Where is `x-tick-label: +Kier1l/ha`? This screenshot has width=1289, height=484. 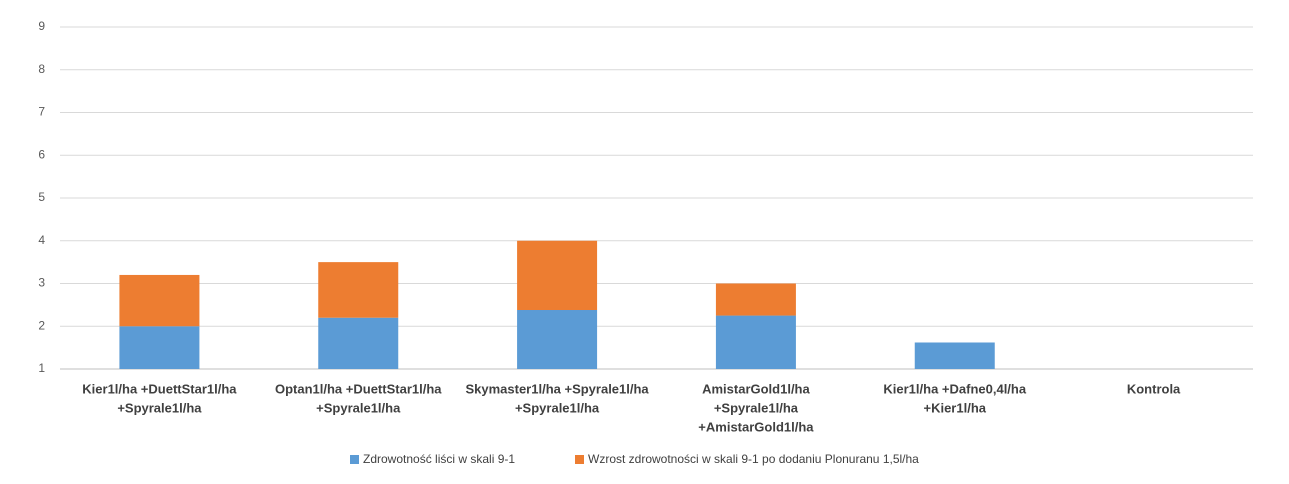 x-tick-label: +Kier1l/ha is located at coordinates (954, 407).